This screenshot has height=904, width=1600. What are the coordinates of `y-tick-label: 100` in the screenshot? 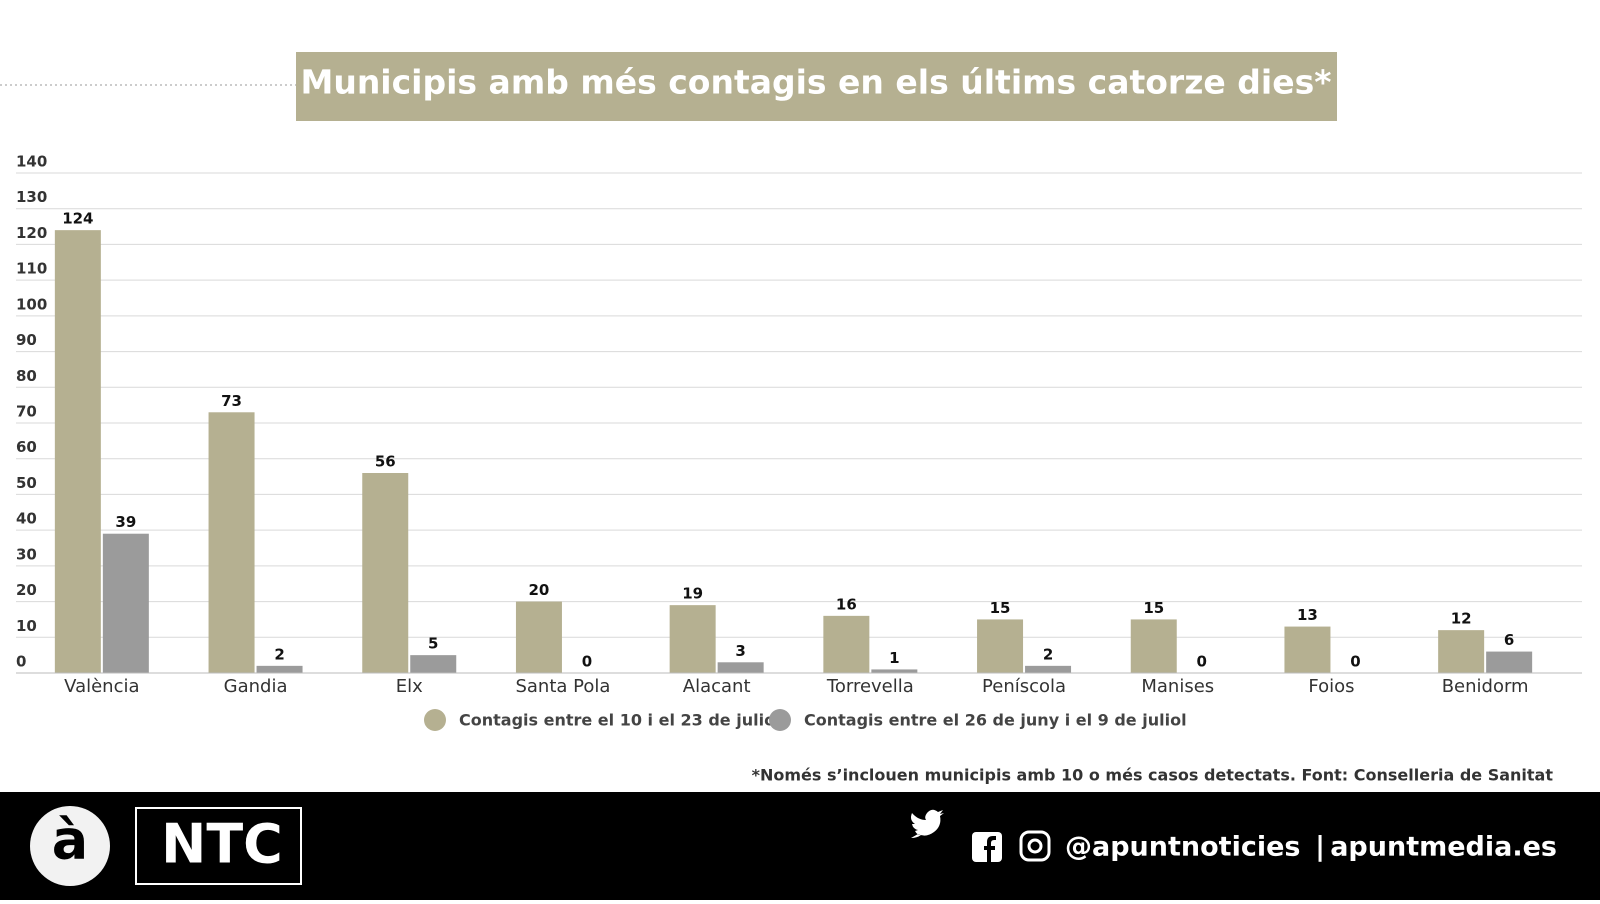 It's located at (31, 304).